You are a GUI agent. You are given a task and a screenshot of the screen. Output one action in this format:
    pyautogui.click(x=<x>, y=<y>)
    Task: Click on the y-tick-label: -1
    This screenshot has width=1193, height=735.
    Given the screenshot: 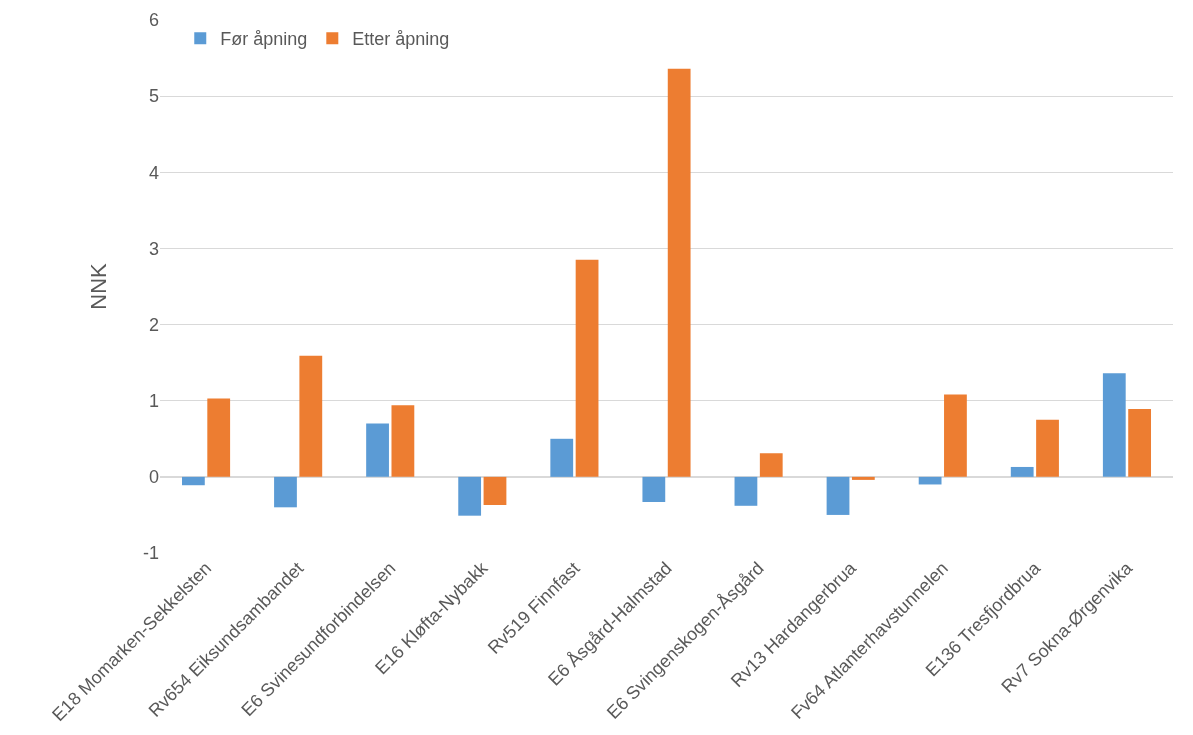 What is the action you would take?
    pyautogui.click(x=150, y=553)
    